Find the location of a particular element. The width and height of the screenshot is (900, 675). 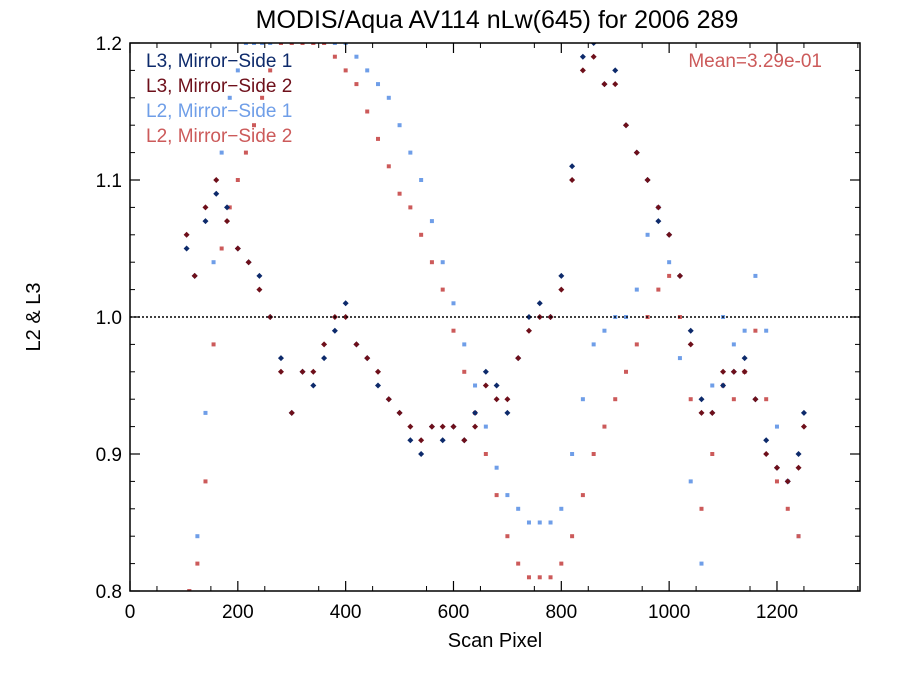

x-tick-label: 200 is located at coordinates (238, 612).